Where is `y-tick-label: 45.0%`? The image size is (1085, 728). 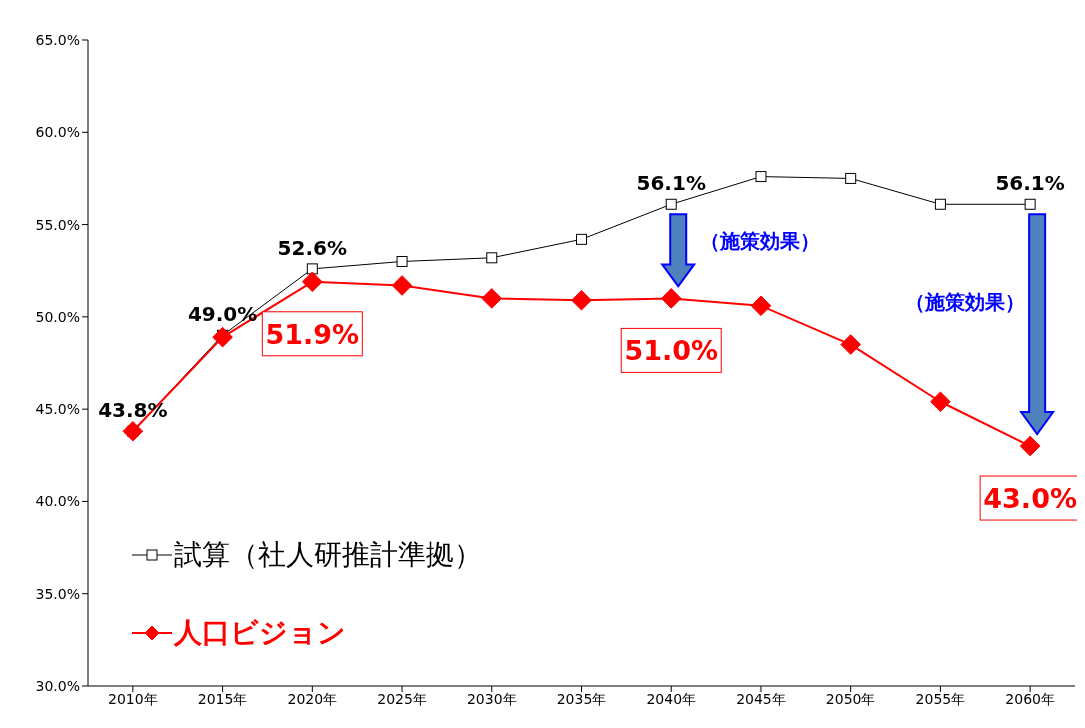 y-tick-label: 45.0% is located at coordinates (57, 409).